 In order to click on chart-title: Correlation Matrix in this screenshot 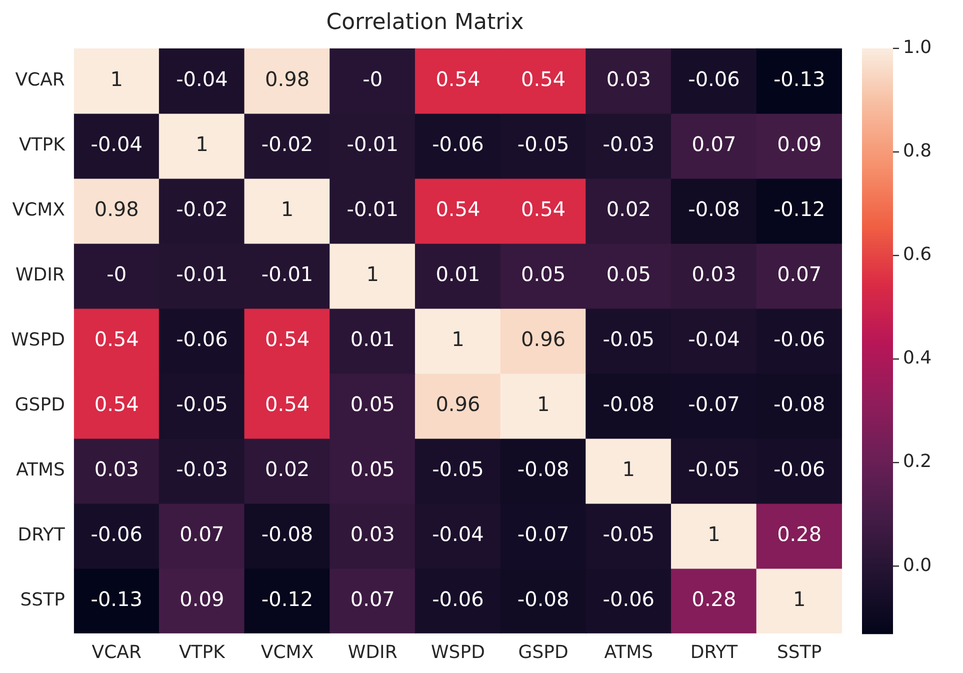, I will do `click(425, 22)`.